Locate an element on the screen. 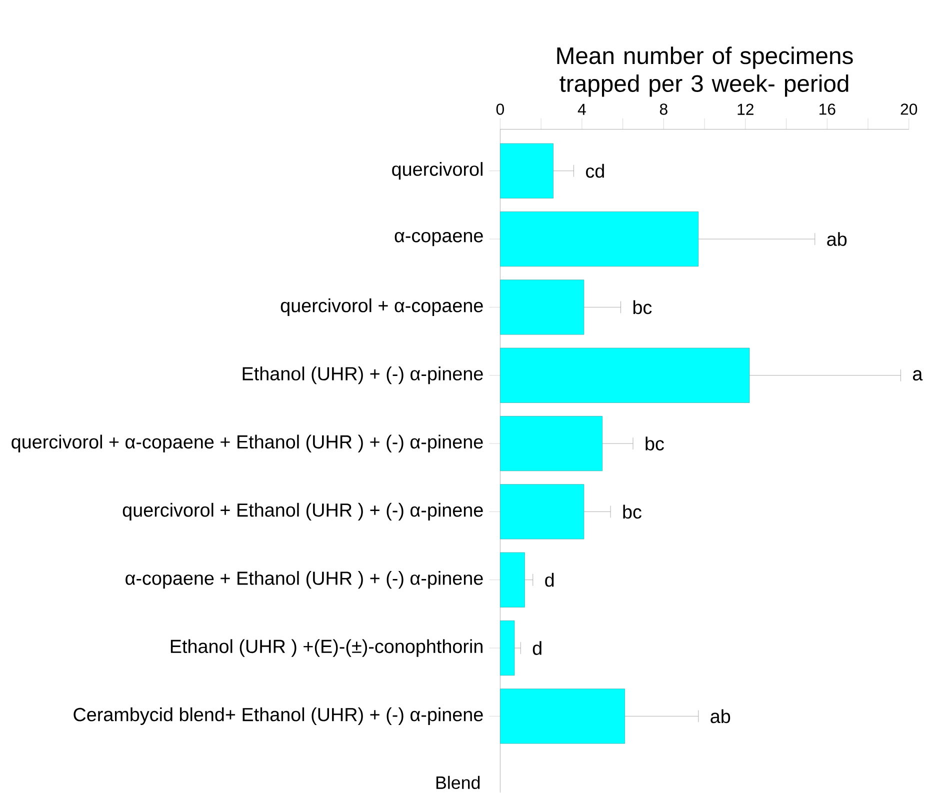 Image resolution: width=926 pixels, height=793 pixels. y-tick-label: Ethanol (UHR) + (-) α-pinene is located at coordinates (362, 375).